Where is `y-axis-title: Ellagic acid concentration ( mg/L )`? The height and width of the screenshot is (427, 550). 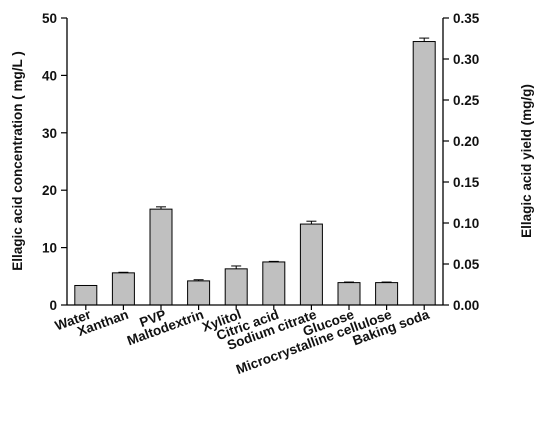 y-axis-title: Ellagic acid concentration ( mg/L ) is located at coordinates (17, 161).